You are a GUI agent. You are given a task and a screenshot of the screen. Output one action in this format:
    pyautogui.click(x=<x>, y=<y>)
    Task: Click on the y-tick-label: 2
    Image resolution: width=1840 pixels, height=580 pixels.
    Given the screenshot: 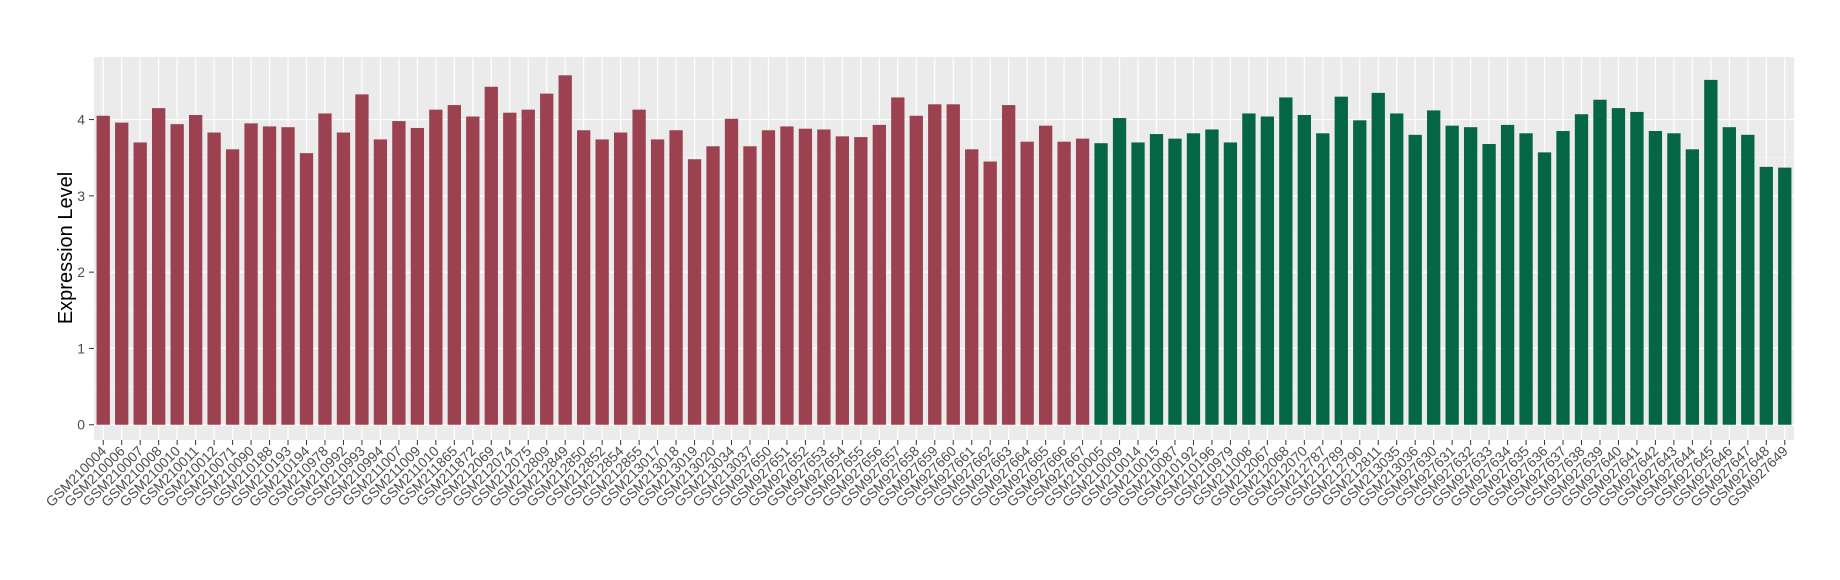 What is the action you would take?
    pyautogui.click(x=81, y=272)
    